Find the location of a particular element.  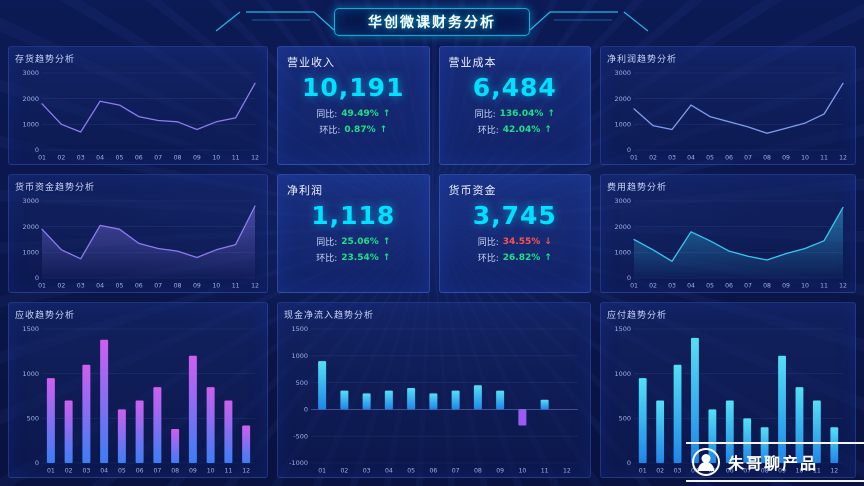

net-profit-trend-chart: 0 1000 2000 3000 01 02 03 04 05 06 07 08 09 10 11 12 is located at coordinates (728, 114).